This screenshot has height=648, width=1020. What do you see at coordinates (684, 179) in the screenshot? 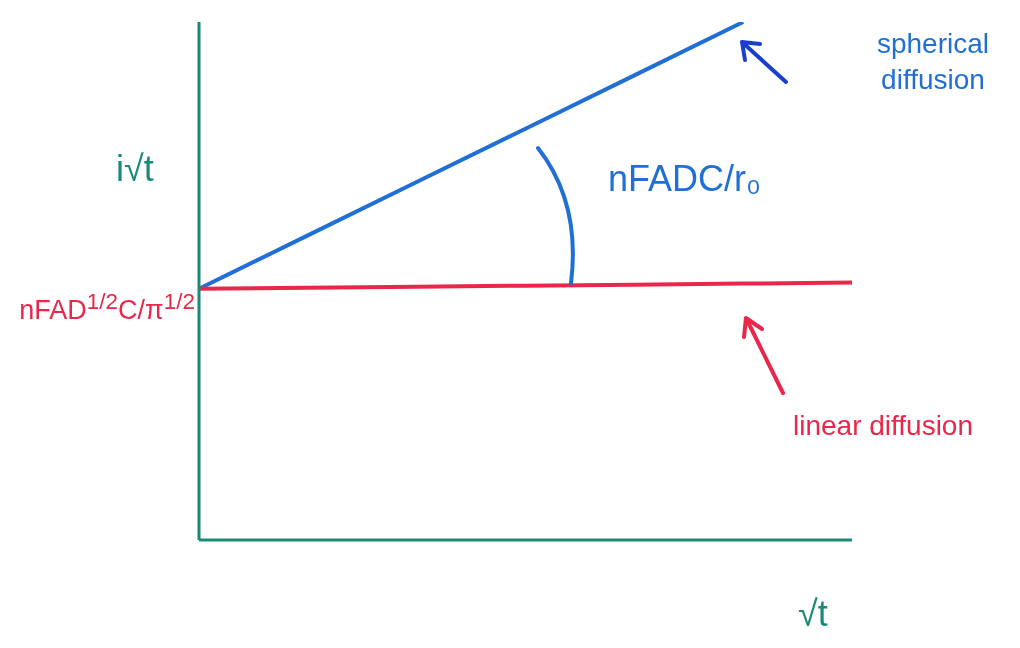
I see `annotation: nFADC/r₀` at bounding box center [684, 179].